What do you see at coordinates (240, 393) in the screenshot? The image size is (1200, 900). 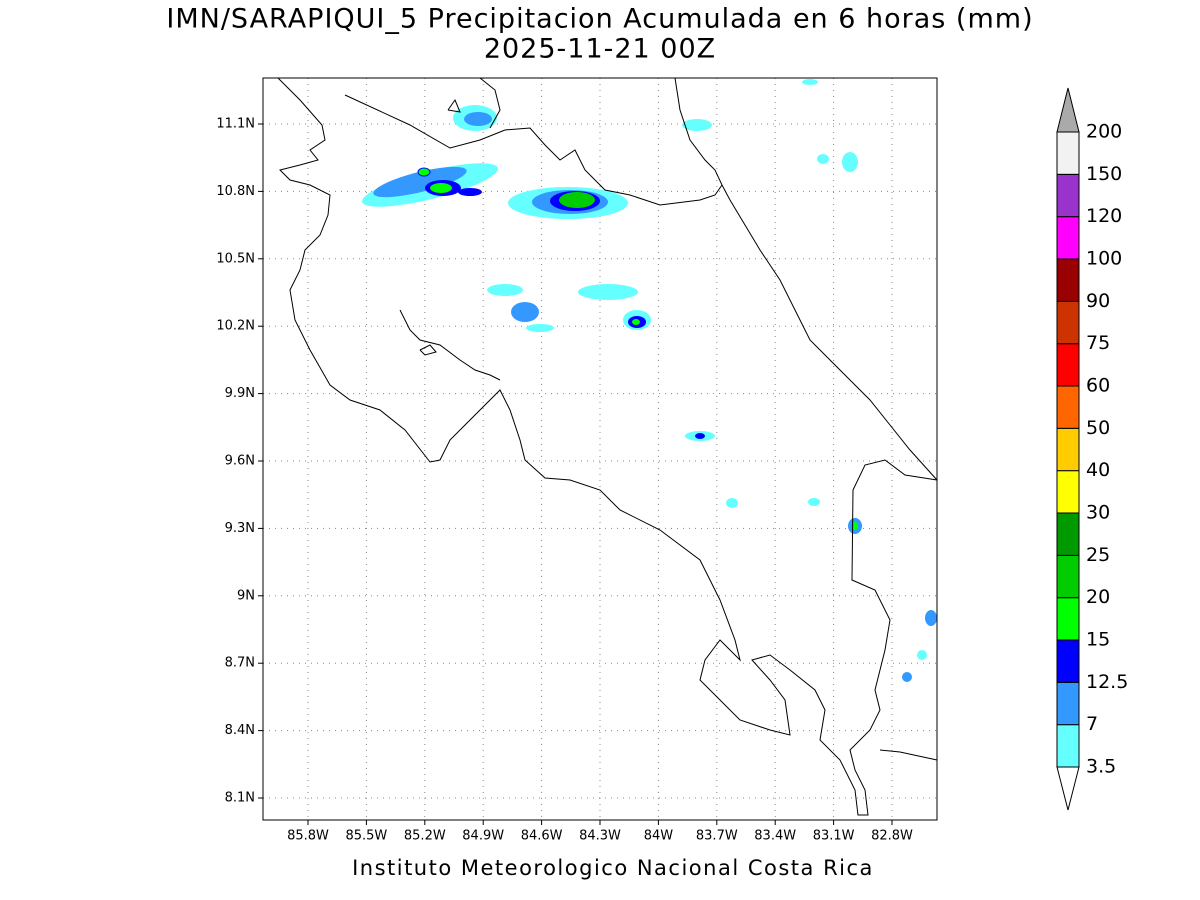 I see `lat-label: 9.9N` at bounding box center [240, 393].